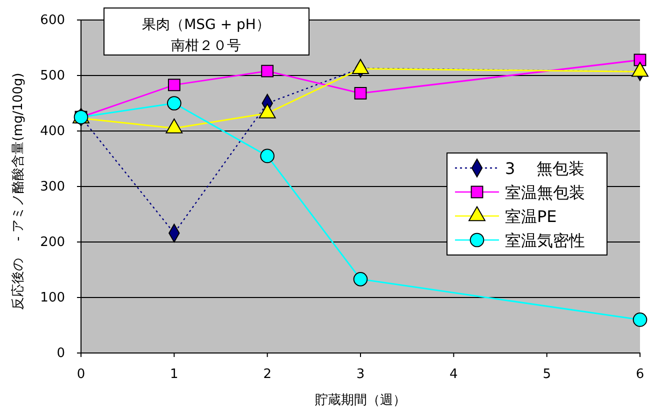 This screenshot has height=410, width=653. I want to click on y-axis-title: 反応後の - アミノ酪酸含量(mg/100g), so click(18, 191).